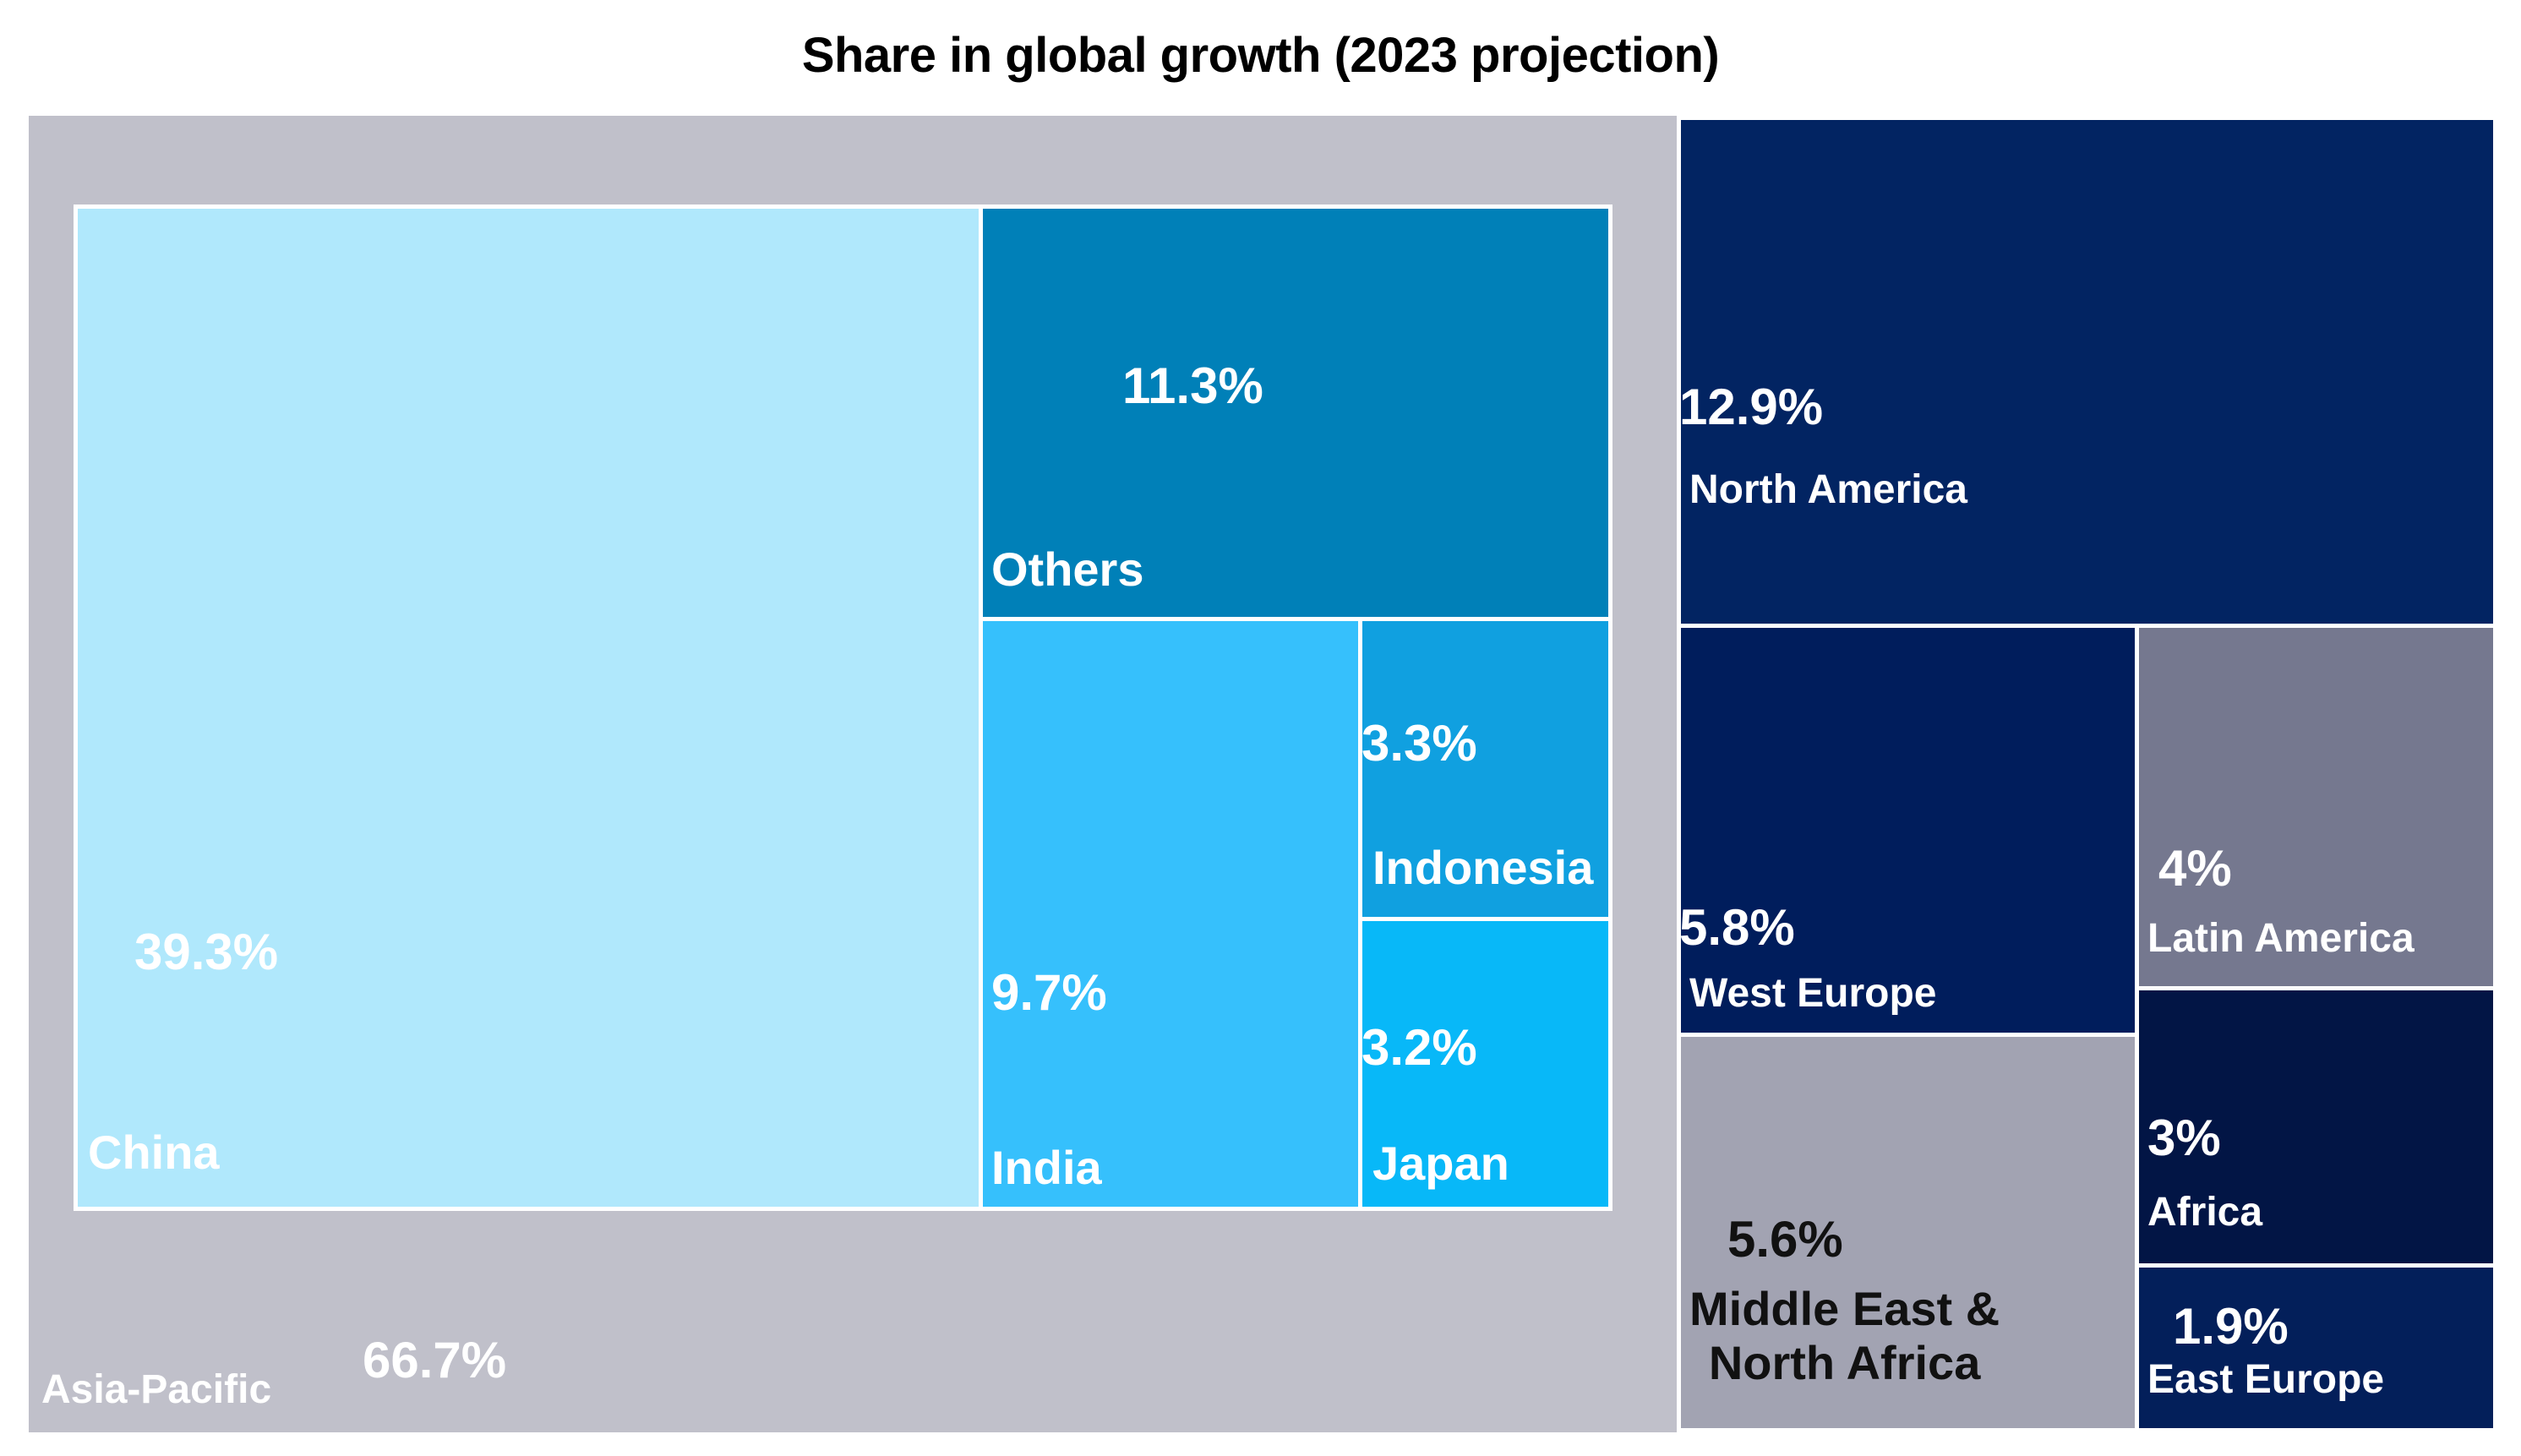 The image size is (2521, 1456). What do you see at coordinates (2184, 1138) in the screenshot?
I see `value-label-africa: 3%` at bounding box center [2184, 1138].